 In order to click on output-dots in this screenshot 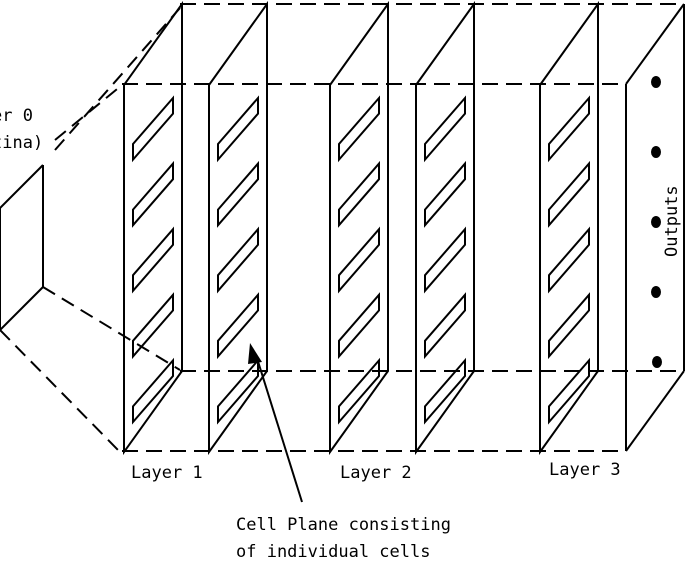, I will do `click(656, 222)`.